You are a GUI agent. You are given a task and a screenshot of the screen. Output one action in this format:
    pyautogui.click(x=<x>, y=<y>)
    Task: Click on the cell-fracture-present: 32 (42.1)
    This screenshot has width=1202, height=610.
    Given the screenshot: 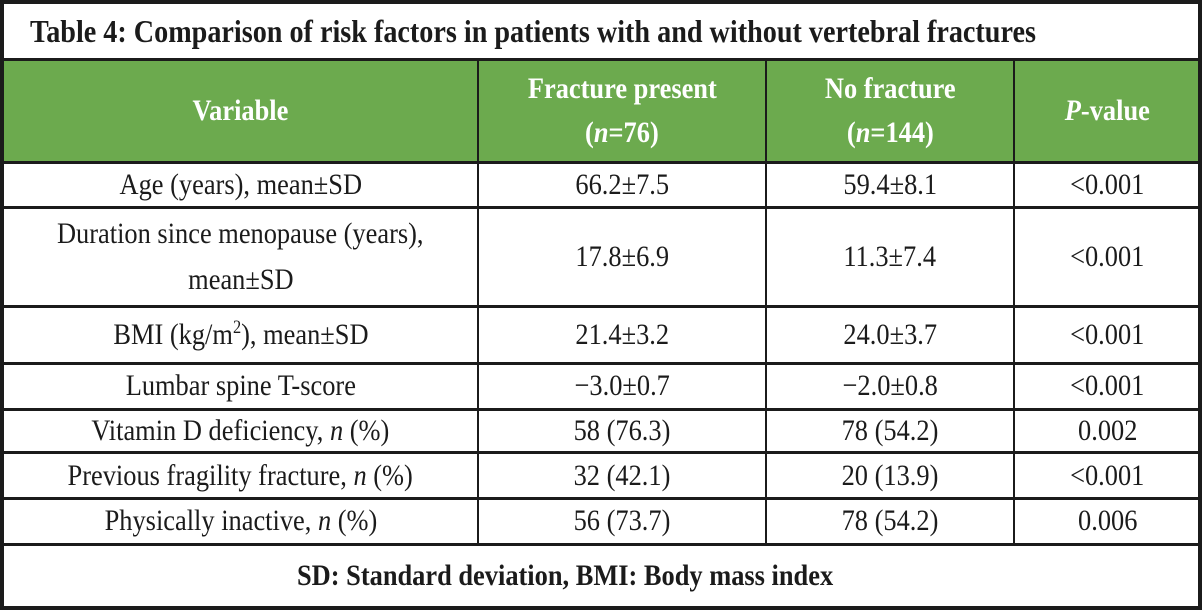 What is the action you would take?
    pyautogui.click(x=622, y=475)
    